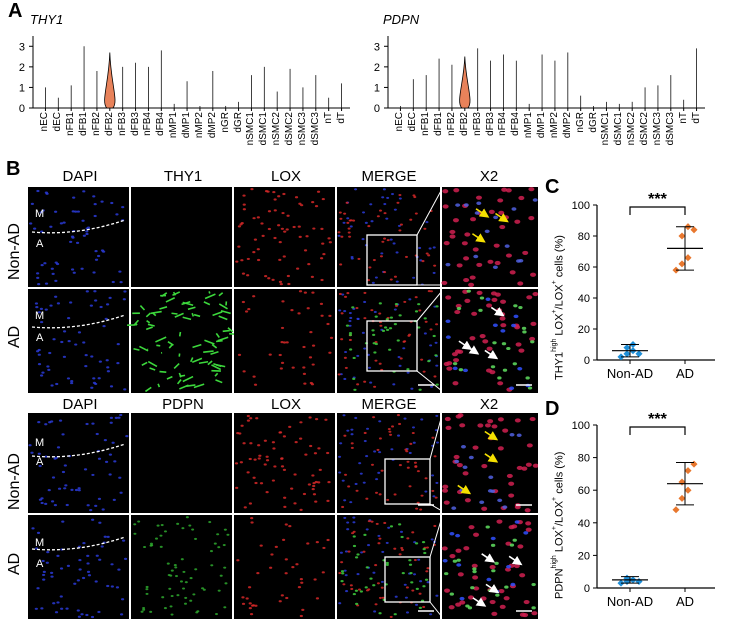 Image resolution: width=730 pixels, height=630 pixels. I want to click on category-label: nFB1, so click(71, 124).